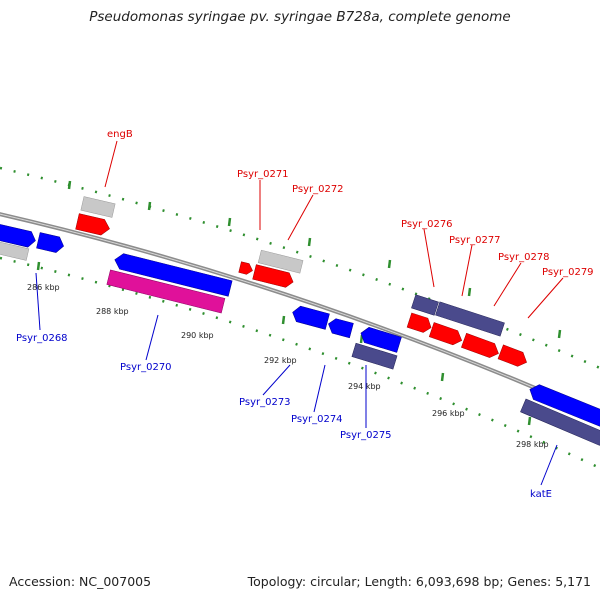  What do you see at coordinates (380, 339) in the screenshot?
I see `gene-feature-blue-small` at bounding box center [380, 339].